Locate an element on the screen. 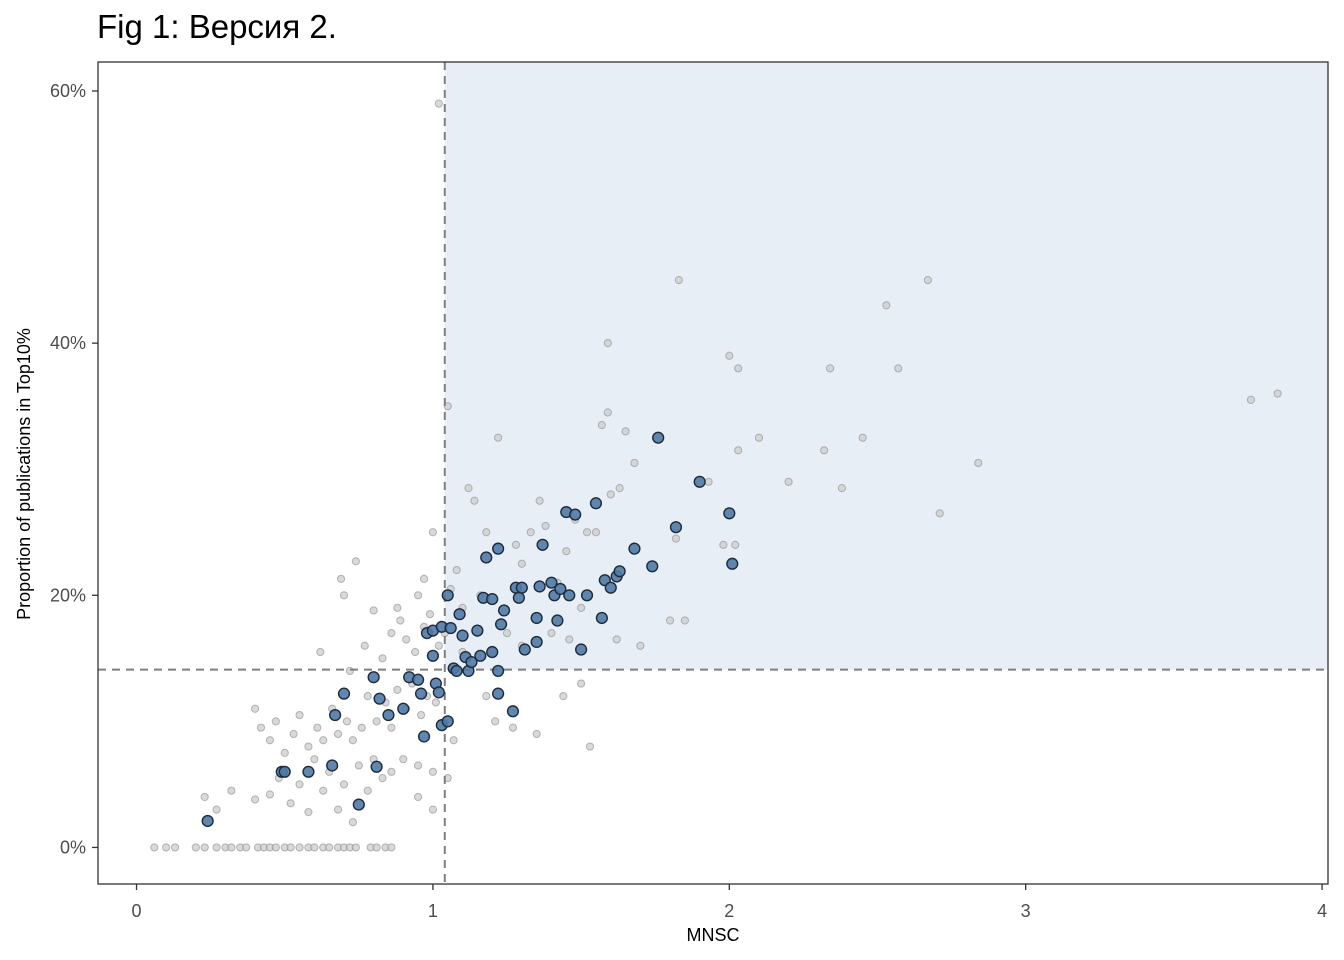 This screenshot has height=960, width=1344. y-tick-label: 60% is located at coordinates (68, 91).